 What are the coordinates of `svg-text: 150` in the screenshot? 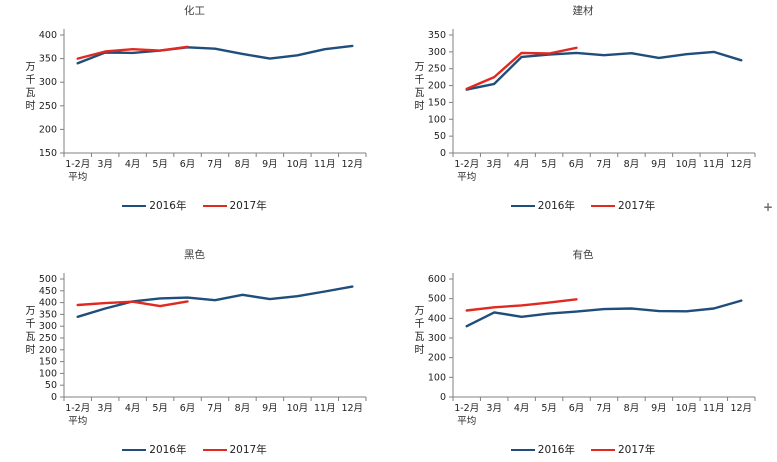 It's located at (437, 102).